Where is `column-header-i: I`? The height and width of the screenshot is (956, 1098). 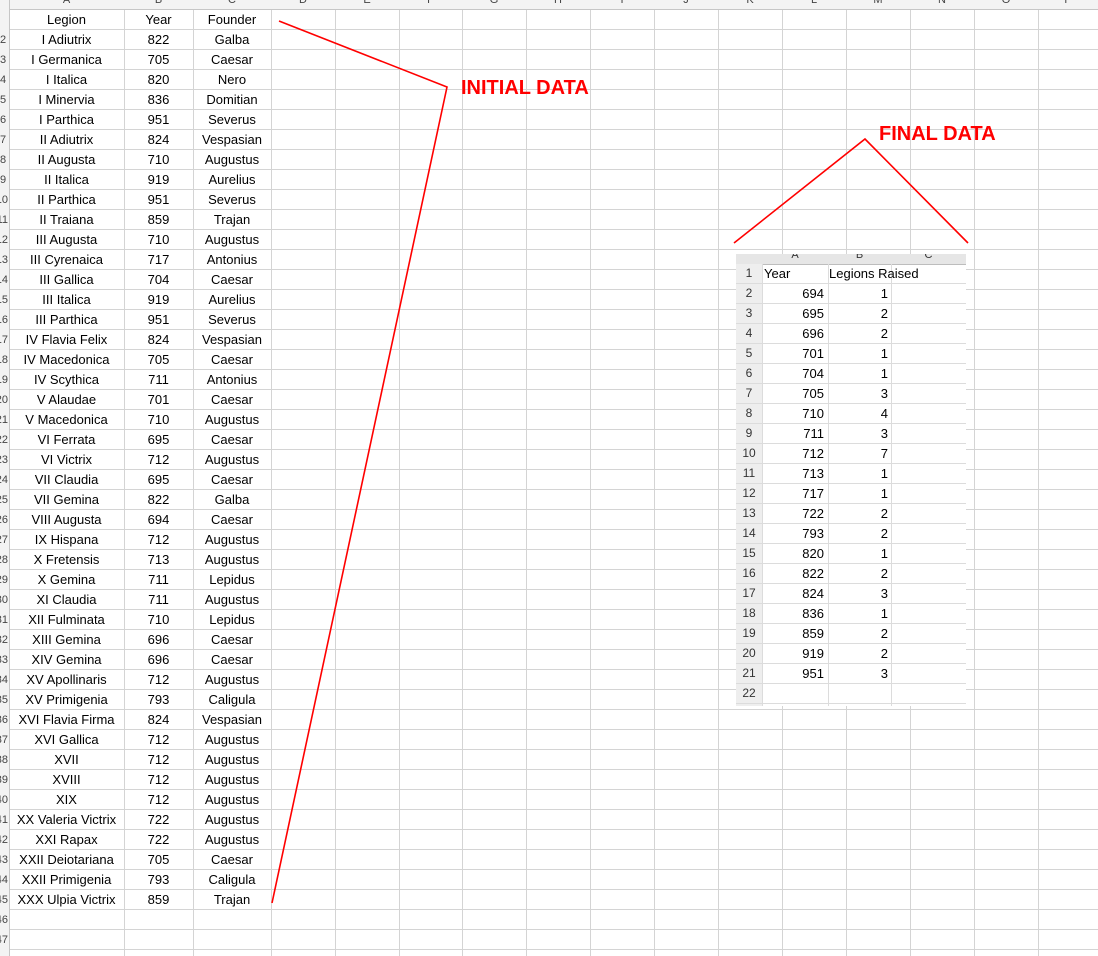 column-header-i: I is located at coordinates (622, 5).